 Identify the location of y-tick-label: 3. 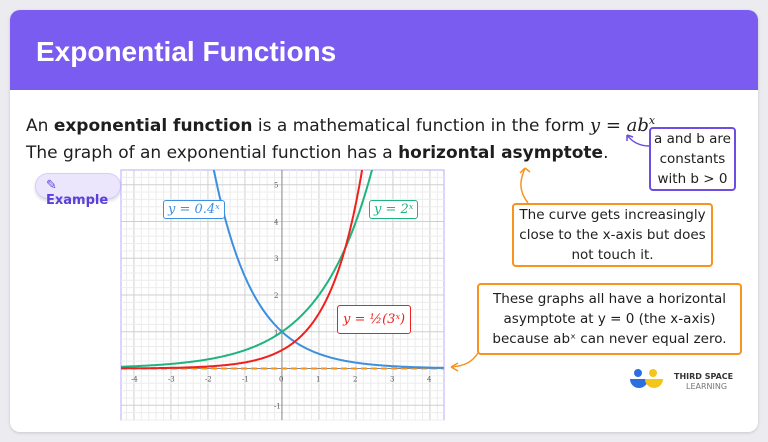
(276, 259).